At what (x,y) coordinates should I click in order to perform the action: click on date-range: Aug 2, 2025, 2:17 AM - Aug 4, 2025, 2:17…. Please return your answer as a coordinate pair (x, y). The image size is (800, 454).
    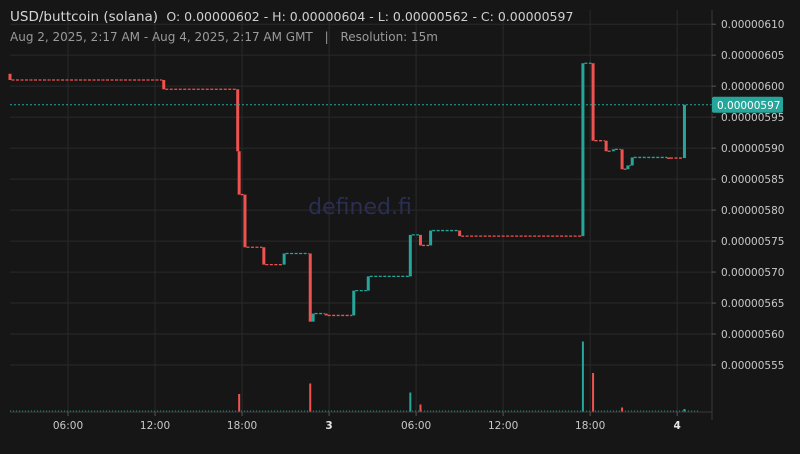
    Looking at the image, I should click on (161, 37).